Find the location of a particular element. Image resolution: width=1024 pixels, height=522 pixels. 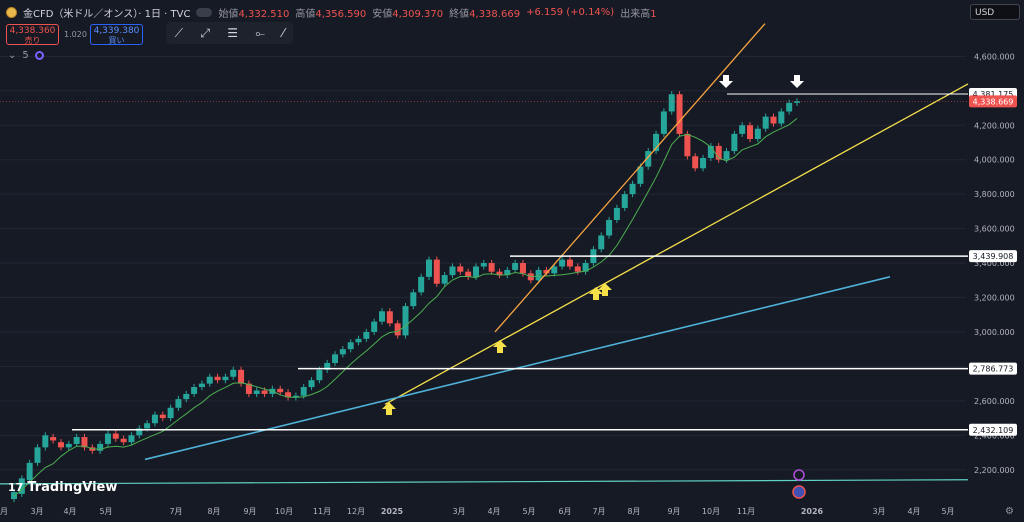

indicator-count: 5 is located at coordinates (25, 55).